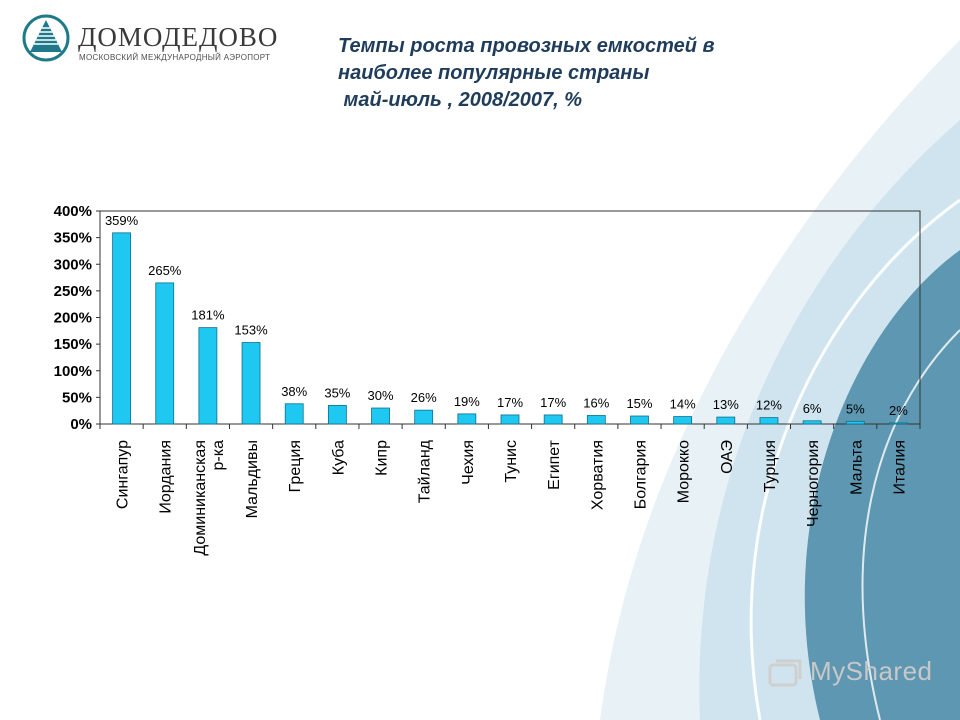 The image size is (960, 720). Describe the element at coordinates (46, 38) in the screenshot. I see `airport-logo-icon` at that location.